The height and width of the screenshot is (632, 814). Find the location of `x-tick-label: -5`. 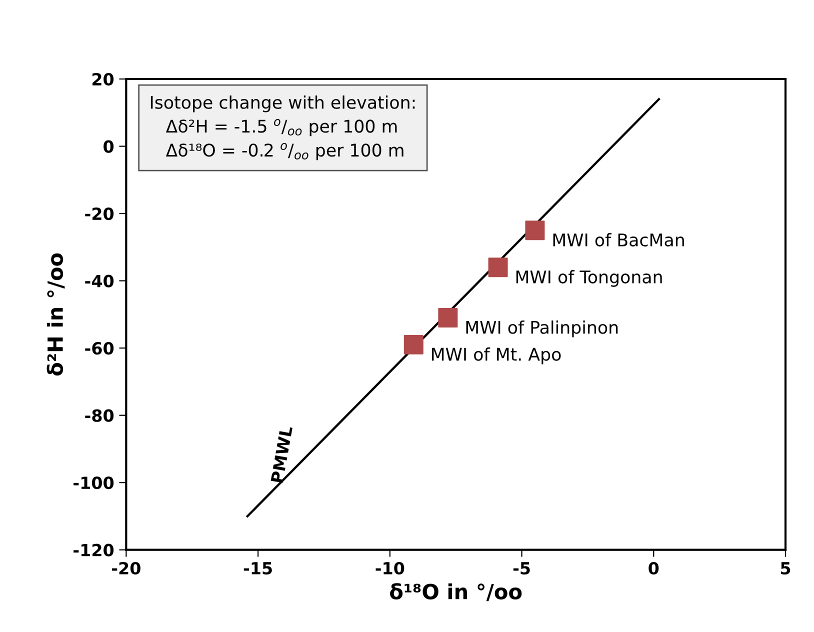

x-tick-label: -5 is located at coordinates (521, 568).